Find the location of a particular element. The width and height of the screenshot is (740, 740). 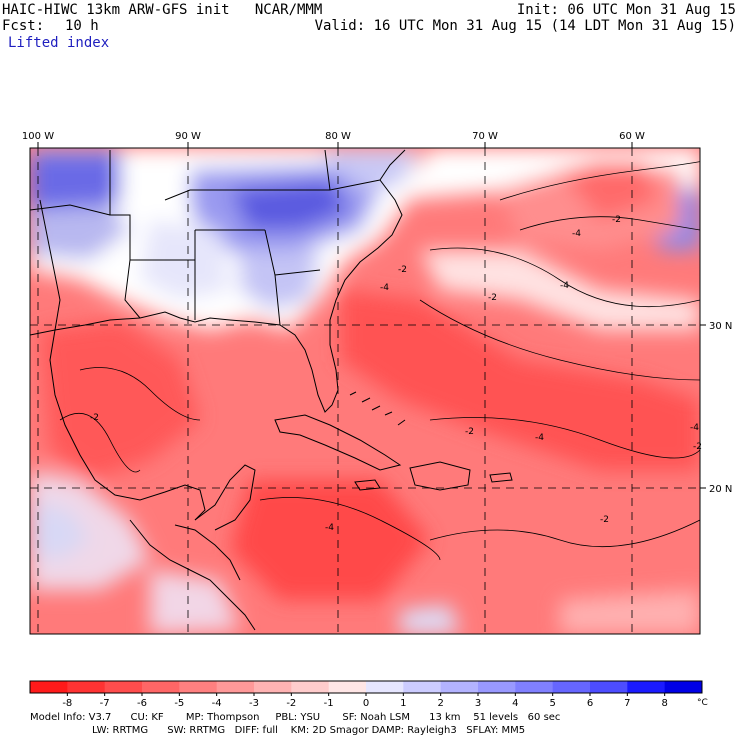

lon-label-100w: 100 W is located at coordinates (38, 136).